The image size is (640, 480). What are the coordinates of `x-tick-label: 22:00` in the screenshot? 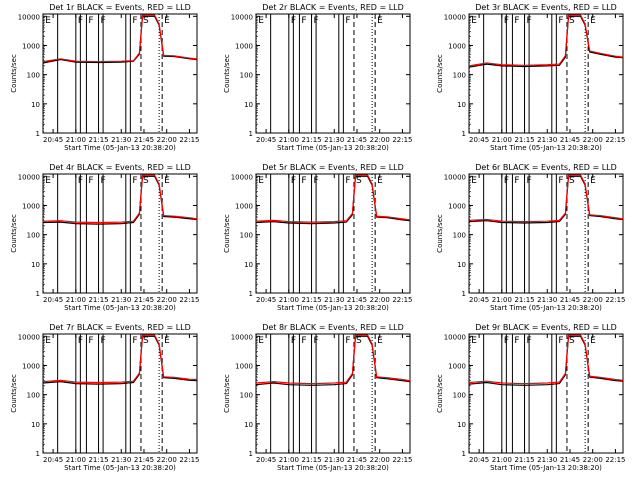 It's located at (593, 300).